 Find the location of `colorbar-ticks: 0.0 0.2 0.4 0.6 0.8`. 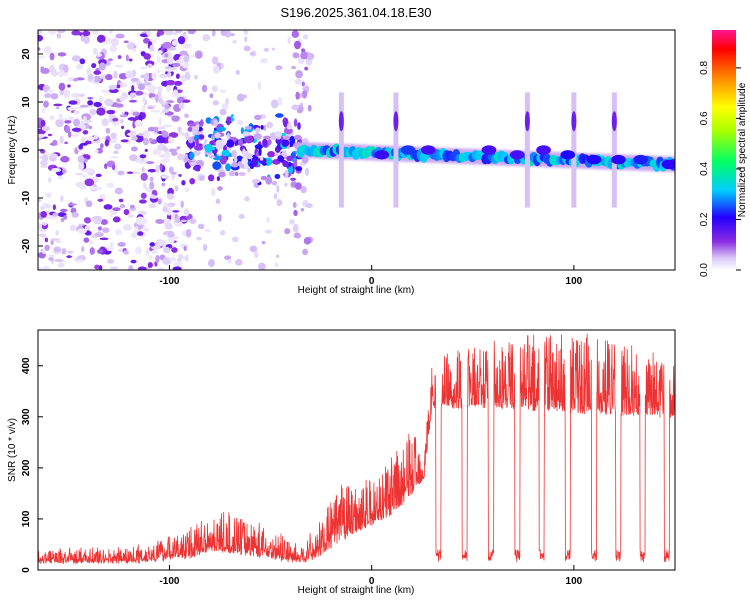

colorbar-ticks: 0.0 0.2 0.4 0.6 0.8 is located at coordinates (720, 169).